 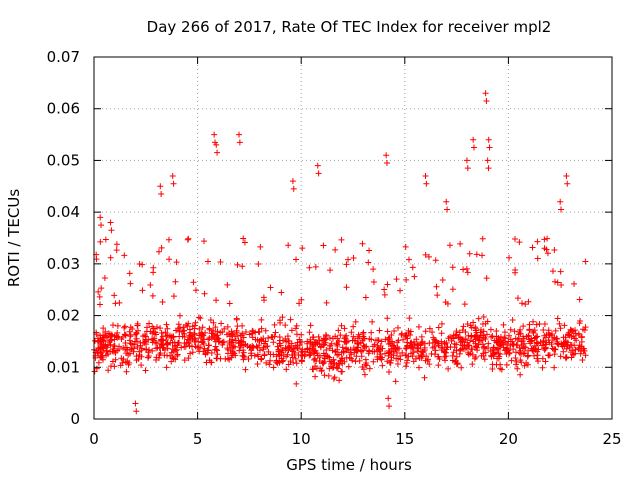 What do you see at coordinates (63, 212) in the screenshot?
I see `y-tick-label: 0.04` at bounding box center [63, 212].